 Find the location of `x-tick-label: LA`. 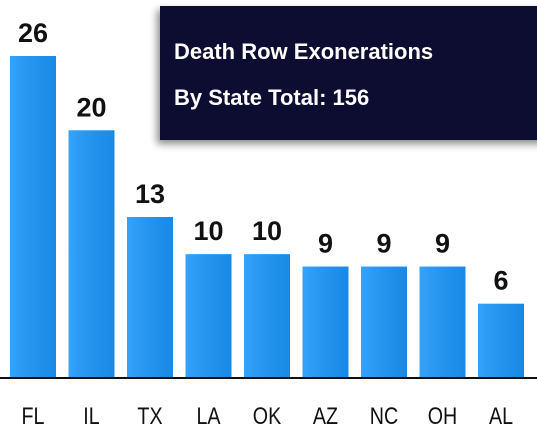

x-tick-label: LA is located at coordinates (208, 415).